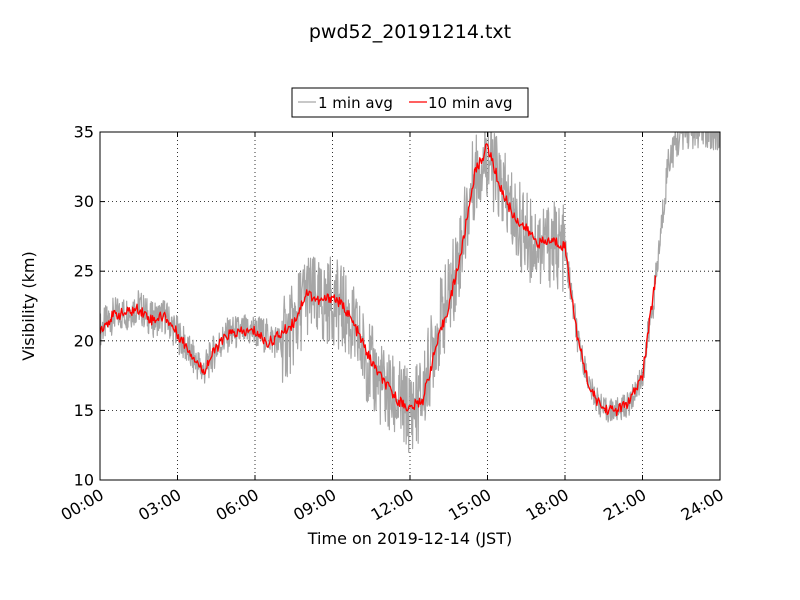 The image size is (800, 600). I want to click on legend-label-10min: 10 min avg, so click(470, 103).